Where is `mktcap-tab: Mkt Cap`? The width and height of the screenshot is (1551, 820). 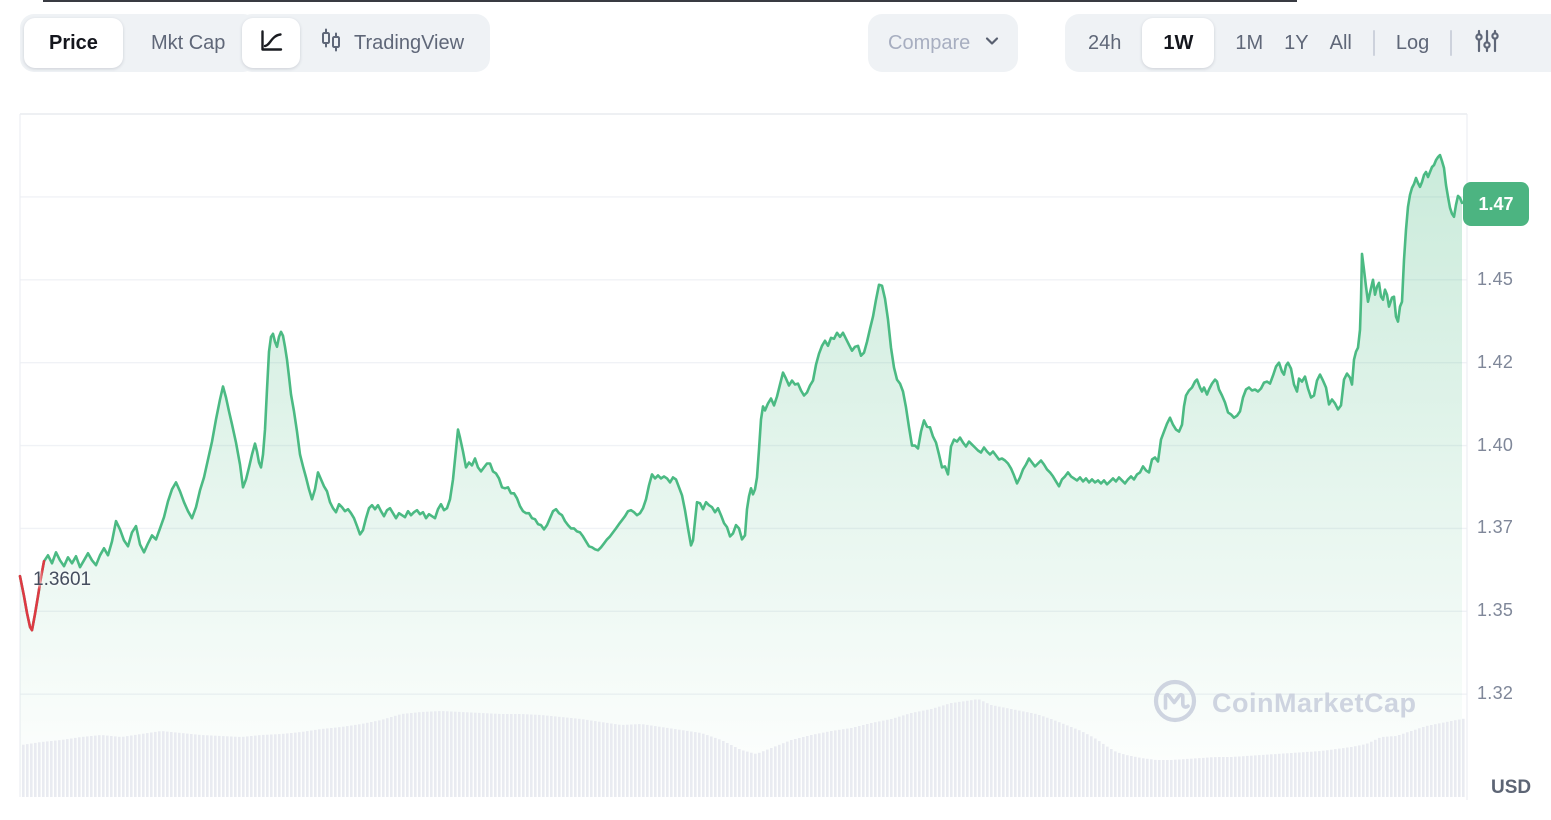
mktcap-tab: Mkt Cap is located at coordinates (188, 42).